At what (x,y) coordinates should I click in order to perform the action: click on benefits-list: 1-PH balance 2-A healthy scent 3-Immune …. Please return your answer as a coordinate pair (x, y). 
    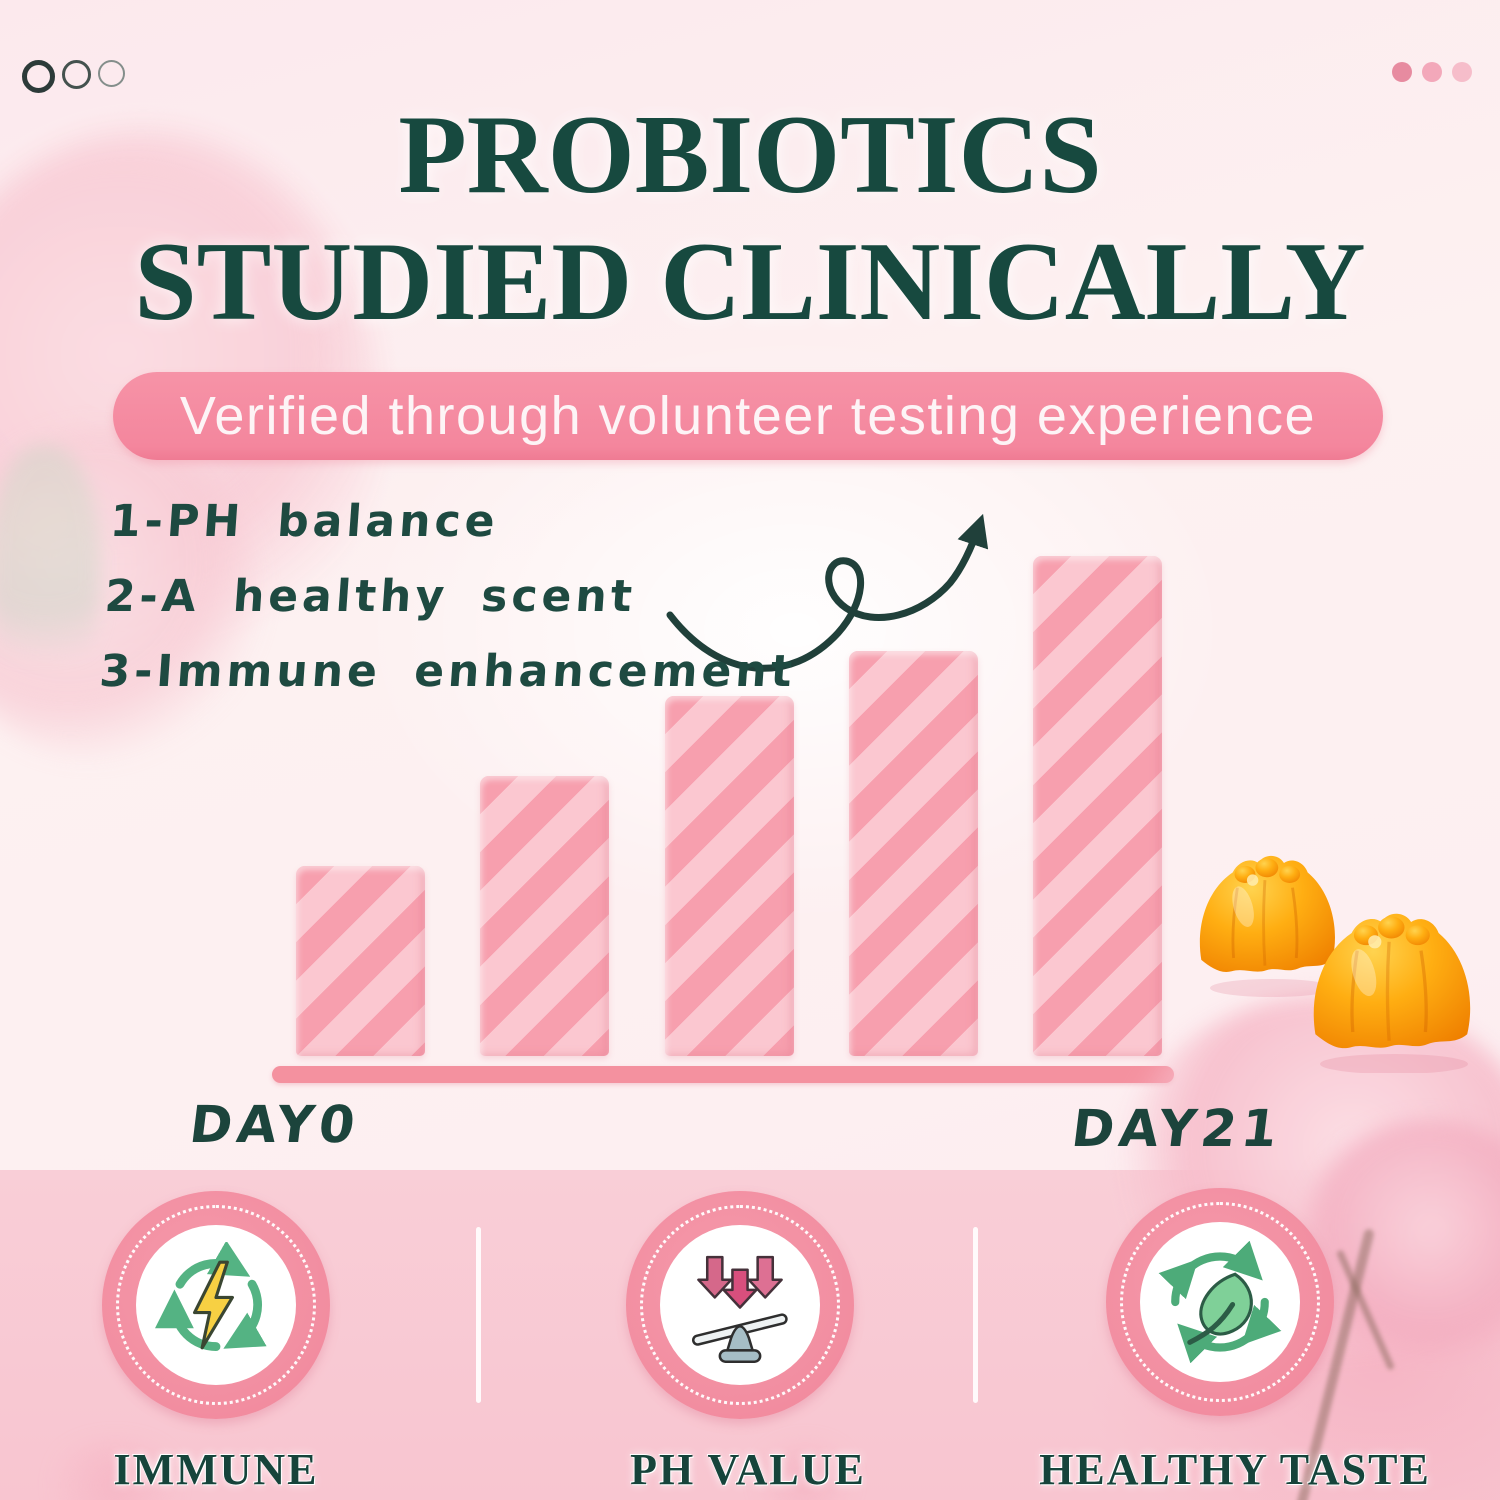
    Looking at the image, I should click on (452, 608).